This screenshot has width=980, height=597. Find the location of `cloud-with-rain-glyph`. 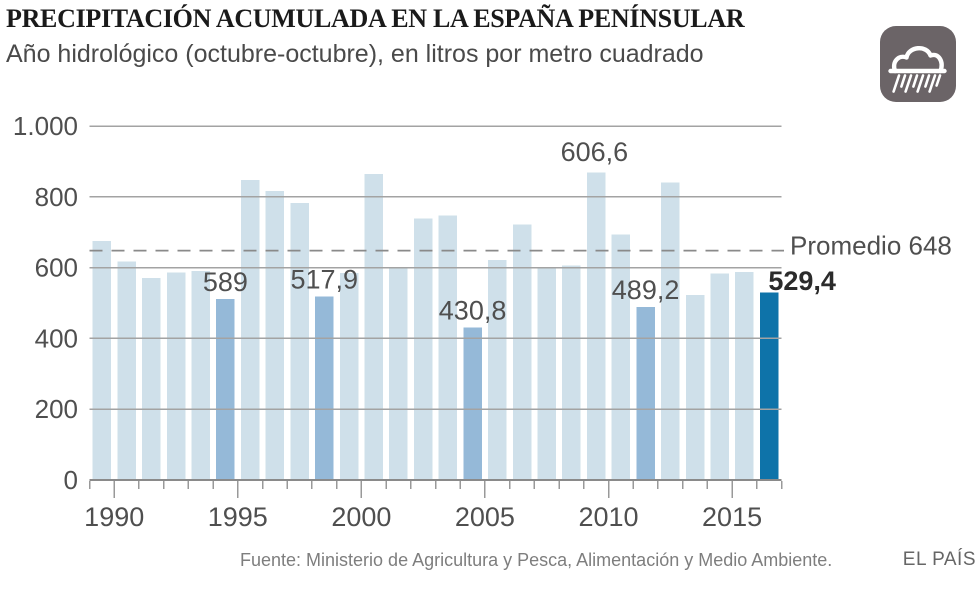

cloud-with-rain-glyph is located at coordinates (917, 69).